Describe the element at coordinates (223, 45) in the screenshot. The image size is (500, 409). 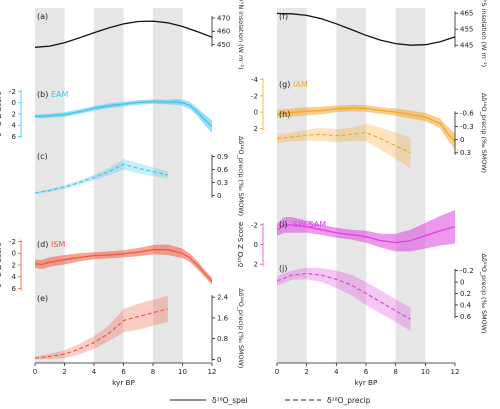
I see `y-tick-label-a-0: 450` at that location.